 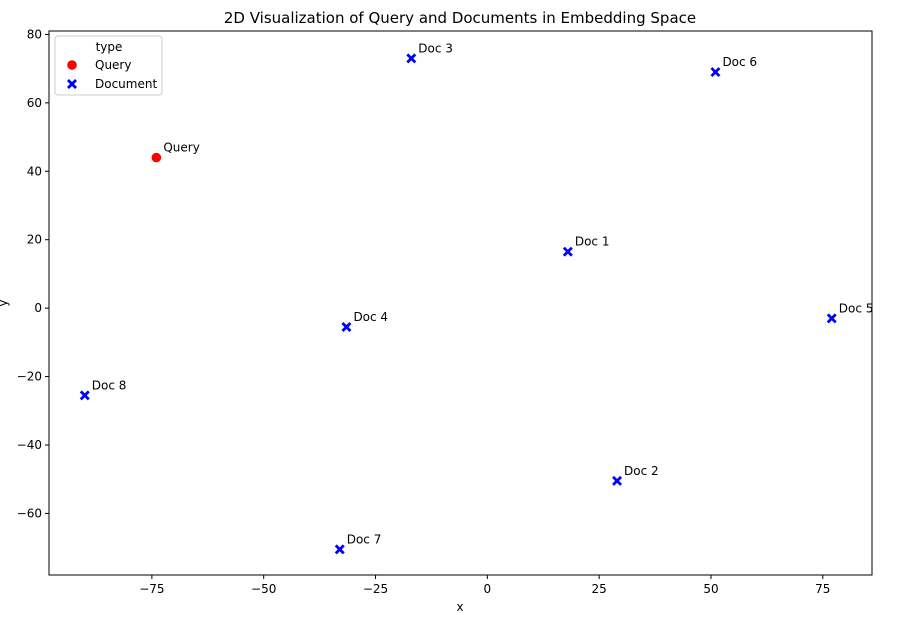 What do you see at coordinates (5, 302) in the screenshot?
I see `y-axis-label: y` at bounding box center [5, 302].